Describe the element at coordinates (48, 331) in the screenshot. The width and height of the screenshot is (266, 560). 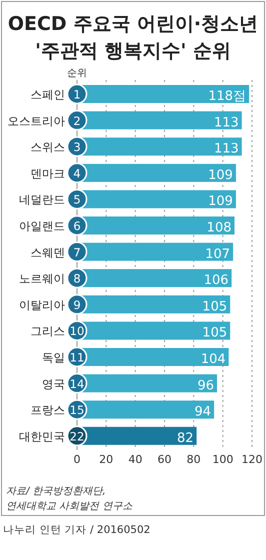
I see `y-tick-label: 그리스` at that location.